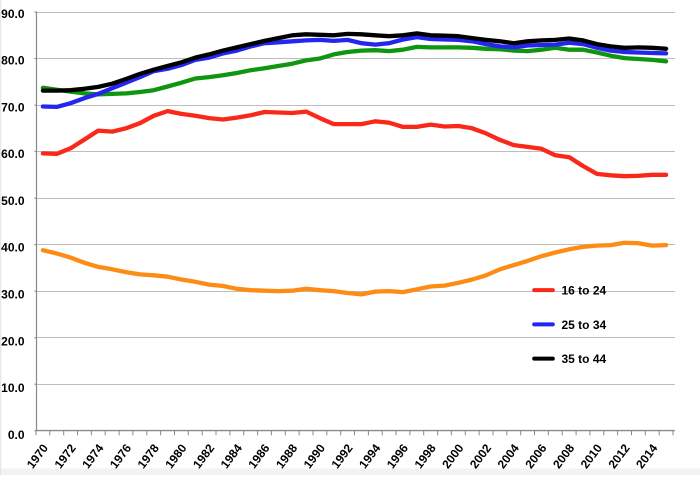 Image resolution: width=700 pixels, height=480 pixels. I want to click on svg-text: 1974, so click(92, 456).